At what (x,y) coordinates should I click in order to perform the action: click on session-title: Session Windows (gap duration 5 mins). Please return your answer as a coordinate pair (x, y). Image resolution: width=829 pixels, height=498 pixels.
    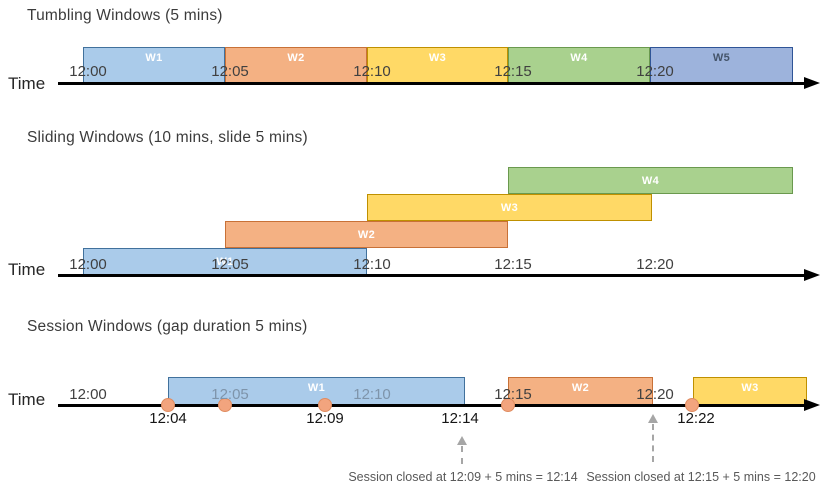
    Looking at the image, I should click on (167, 326).